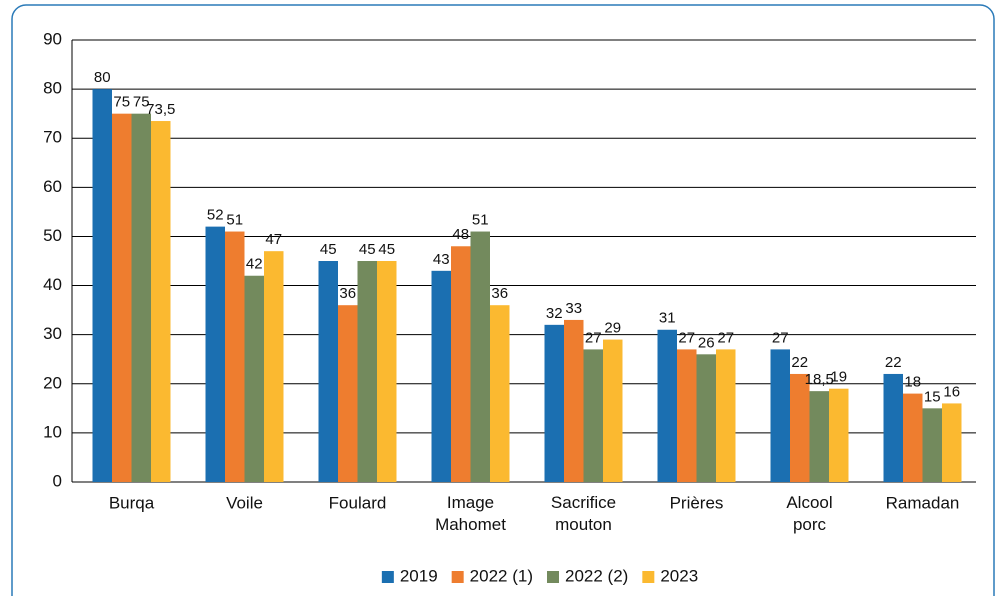  Describe the element at coordinates (215, 215) in the screenshot. I see `data-label: 52` at that location.